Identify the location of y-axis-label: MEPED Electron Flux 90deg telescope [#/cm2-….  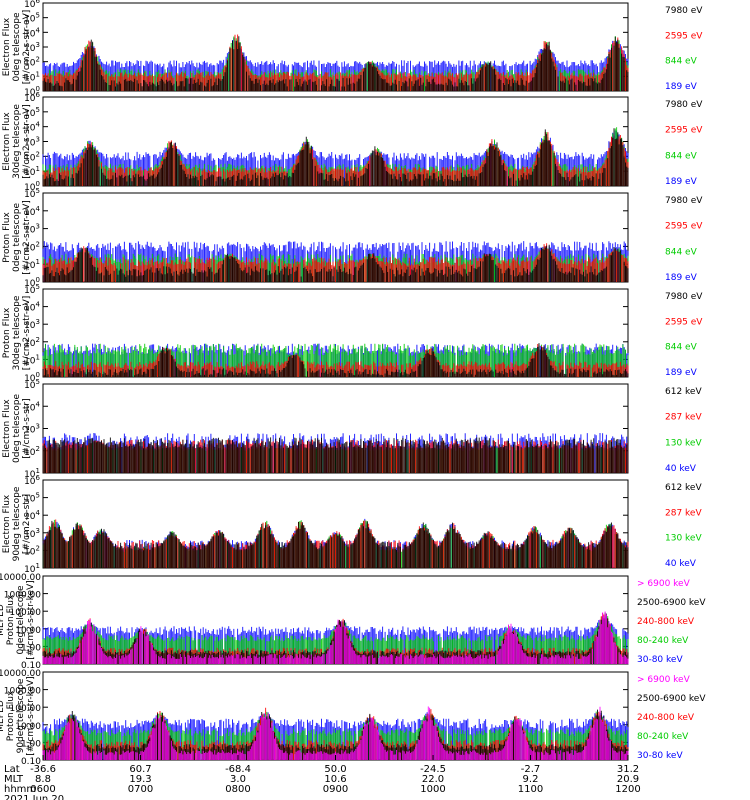
(16, 523).